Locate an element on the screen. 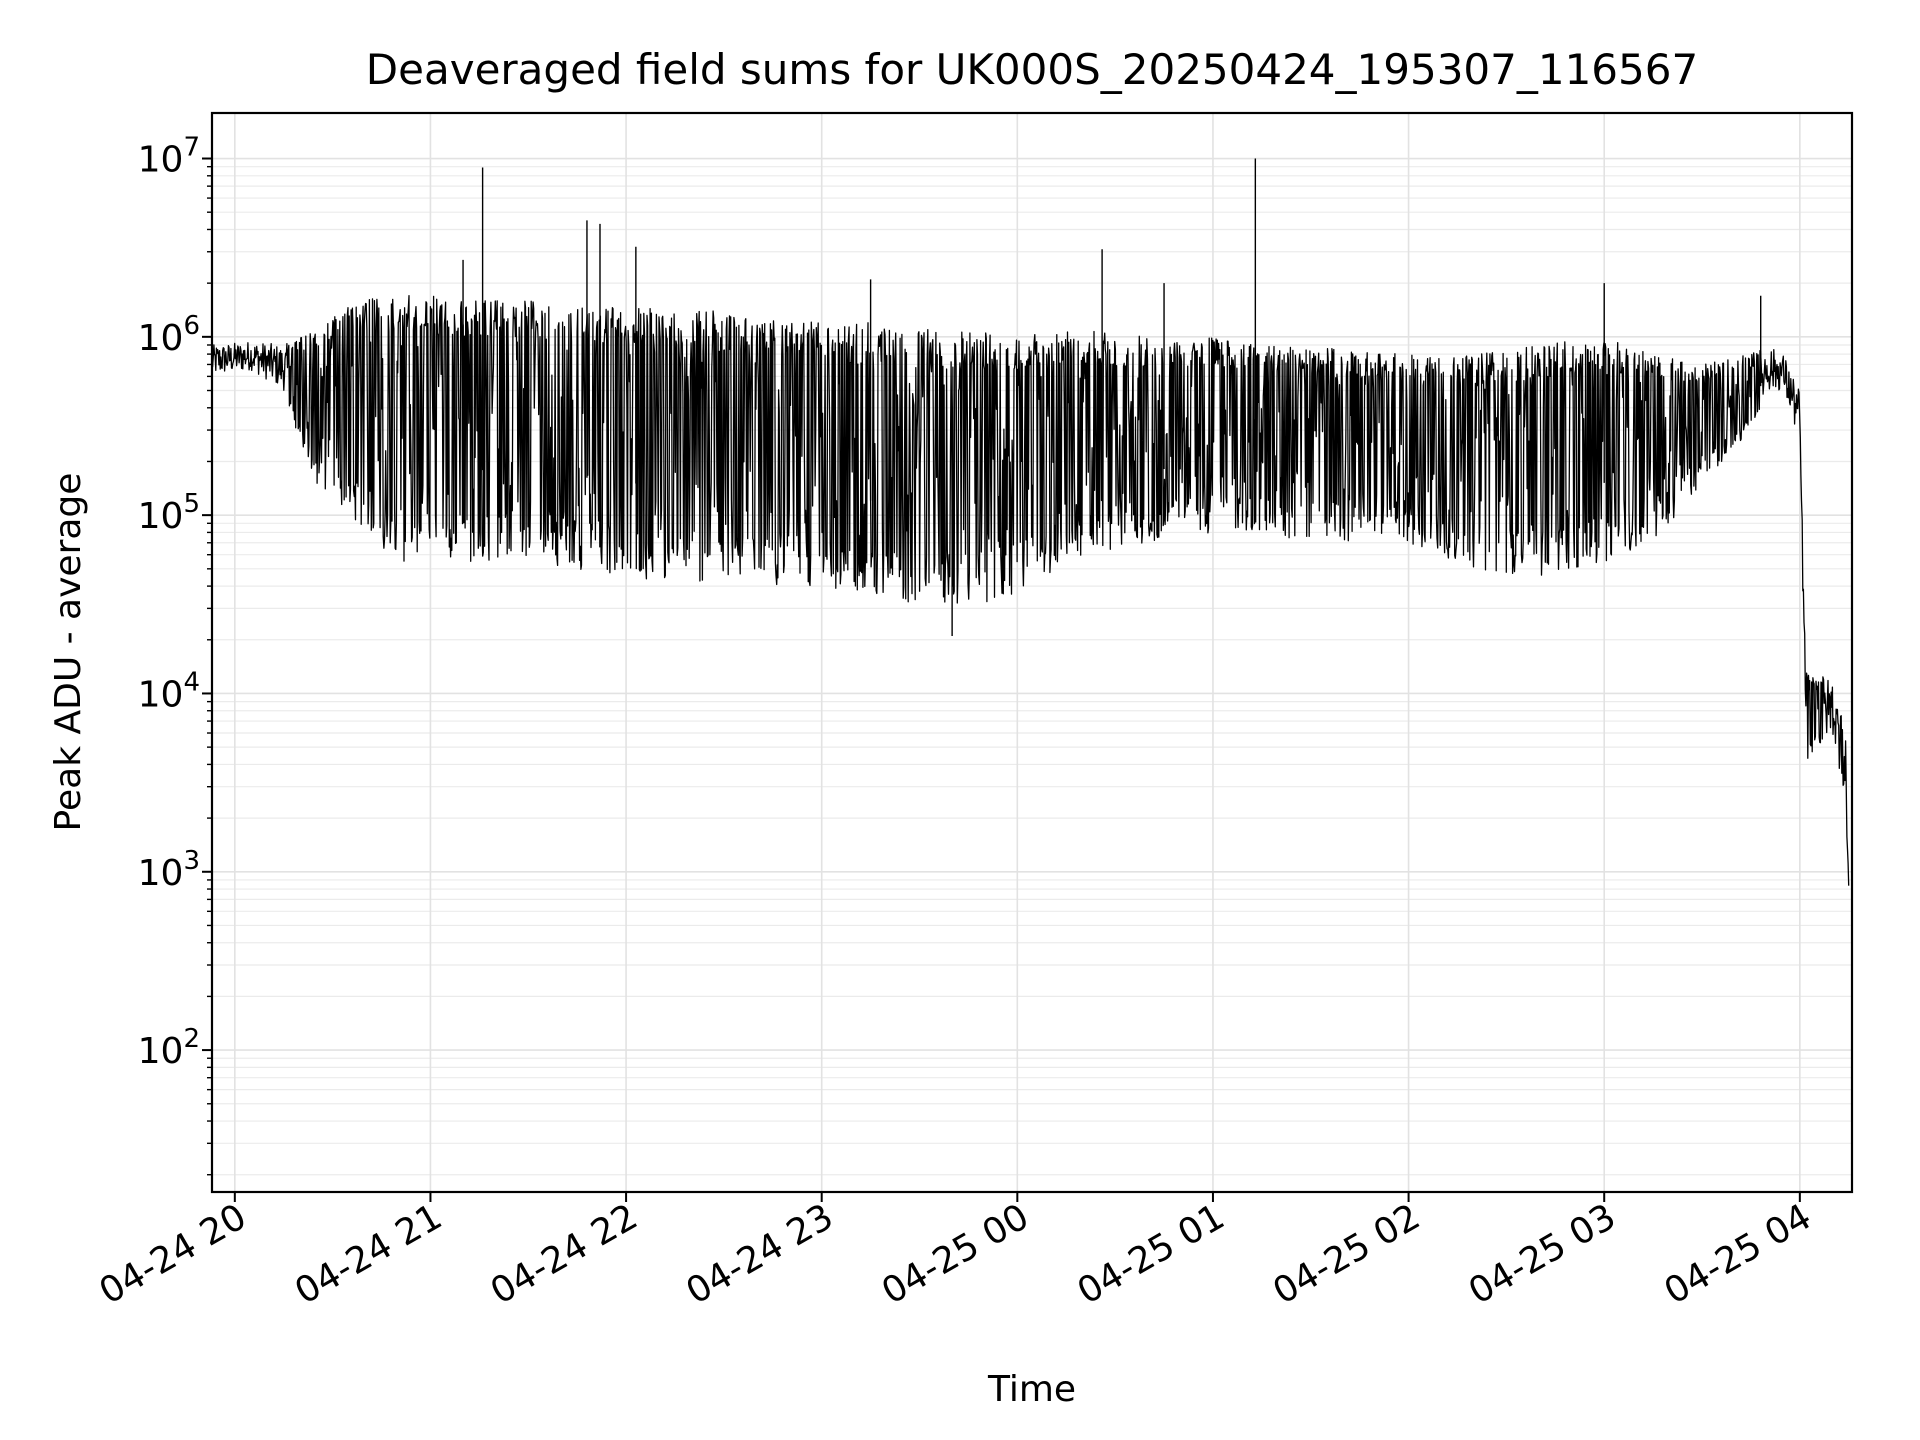 The image size is (1920, 1440). y-axis: 10² 10³ 10⁴ 10⁵ 10⁶ 10⁷ is located at coordinates (175, 654).